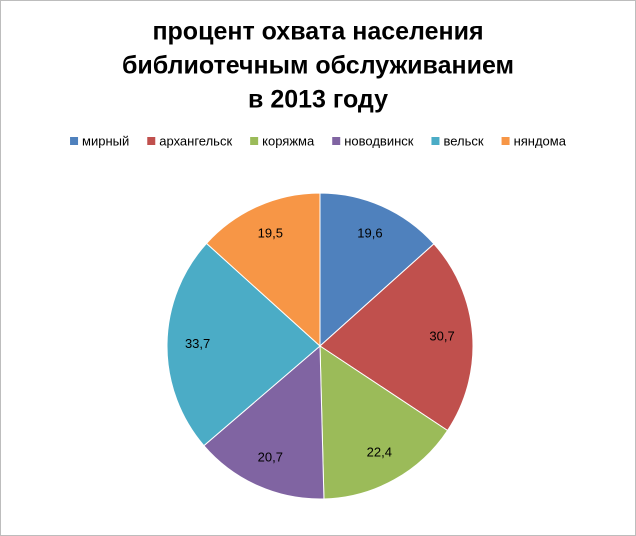  I want to click on data-label: 19,5, so click(270, 233).